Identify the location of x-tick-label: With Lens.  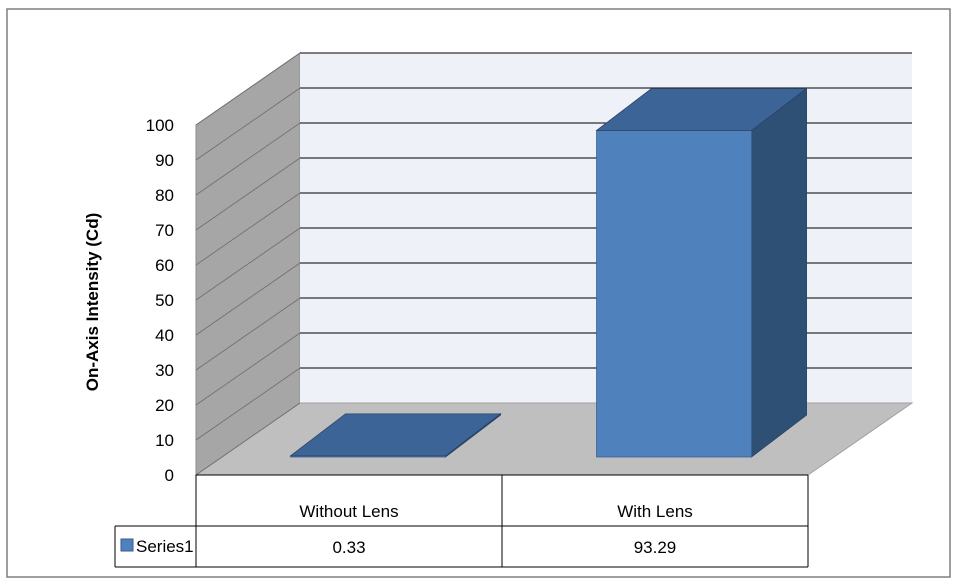
(655, 511).